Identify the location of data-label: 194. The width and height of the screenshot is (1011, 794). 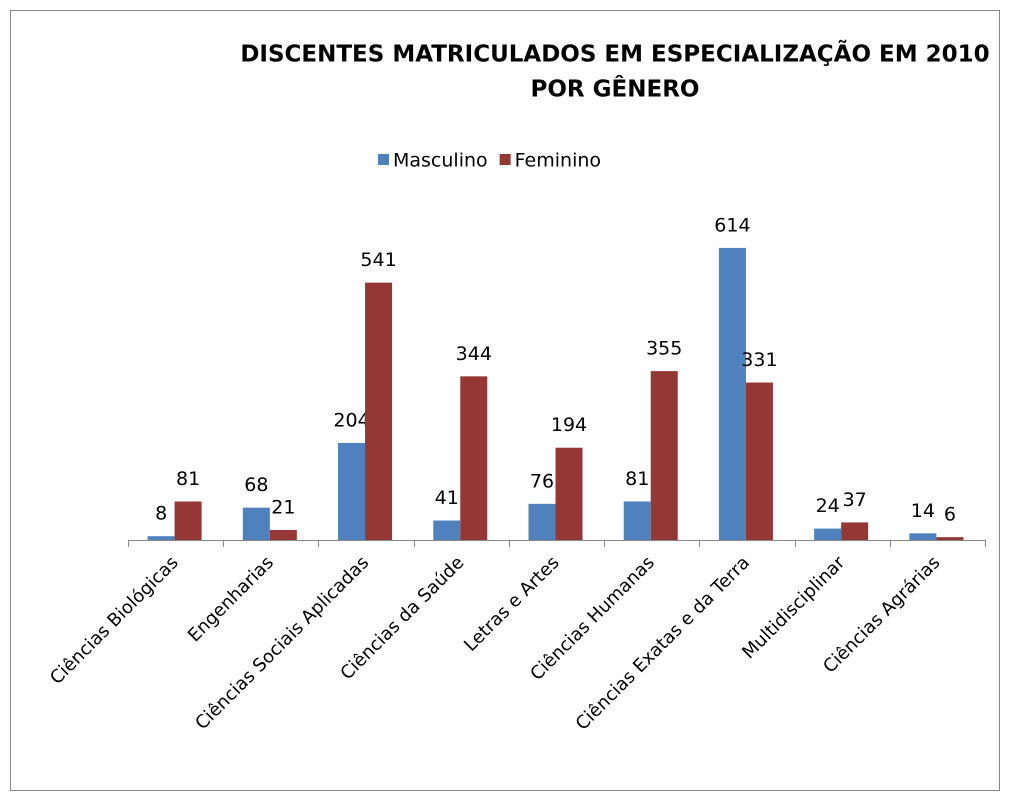
(569, 425).